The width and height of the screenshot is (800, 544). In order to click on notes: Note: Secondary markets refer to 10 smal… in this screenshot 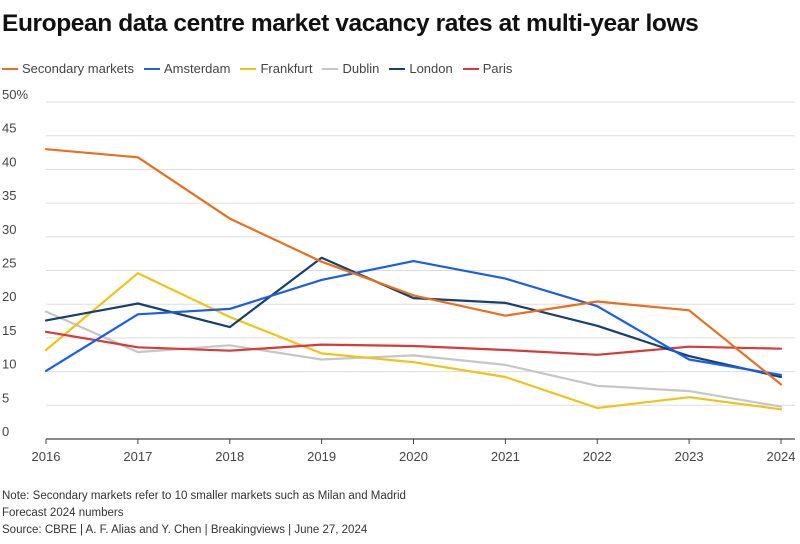, I will do `click(204, 513)`.